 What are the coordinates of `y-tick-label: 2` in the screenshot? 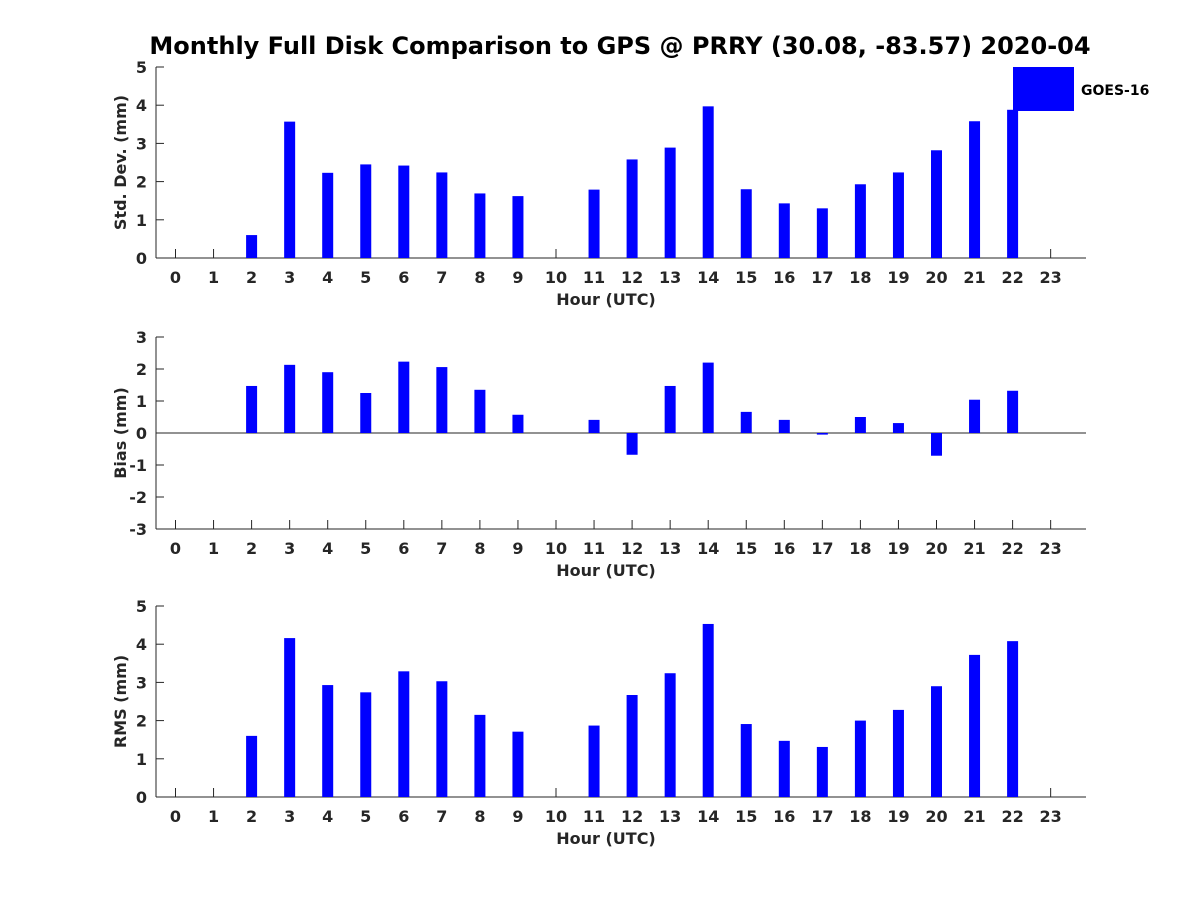 It's located at (141, 369).